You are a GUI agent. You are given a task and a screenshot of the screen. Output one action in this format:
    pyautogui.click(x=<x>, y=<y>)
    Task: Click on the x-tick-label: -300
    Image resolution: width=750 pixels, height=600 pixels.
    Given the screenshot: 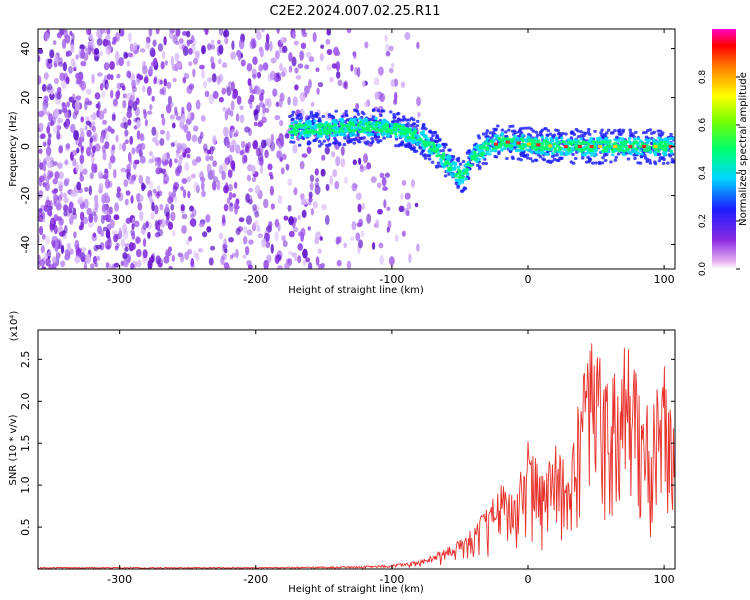 What is the action you would take?
    pyautogui.click(x=119, y=579)
    